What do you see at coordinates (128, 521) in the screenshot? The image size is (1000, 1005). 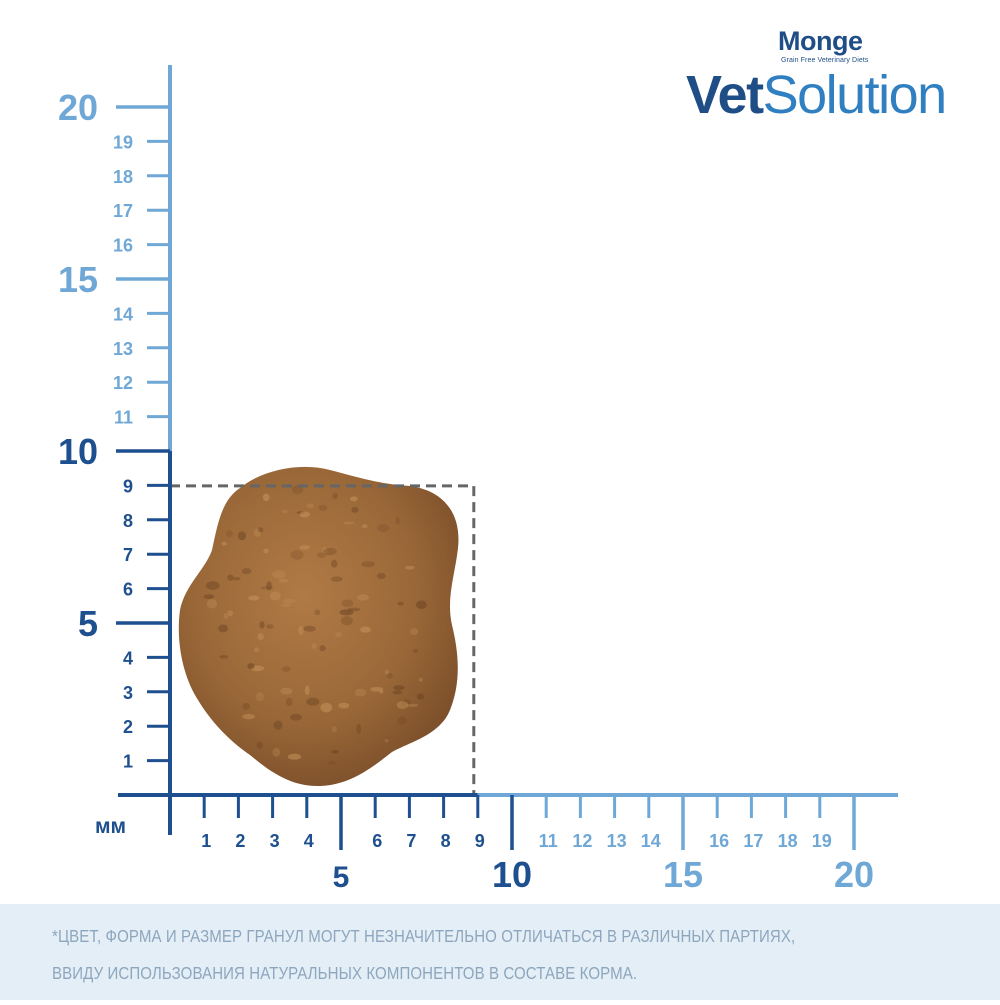 I see `vertical-minor-label: 8` at bounding box center [128, 521].